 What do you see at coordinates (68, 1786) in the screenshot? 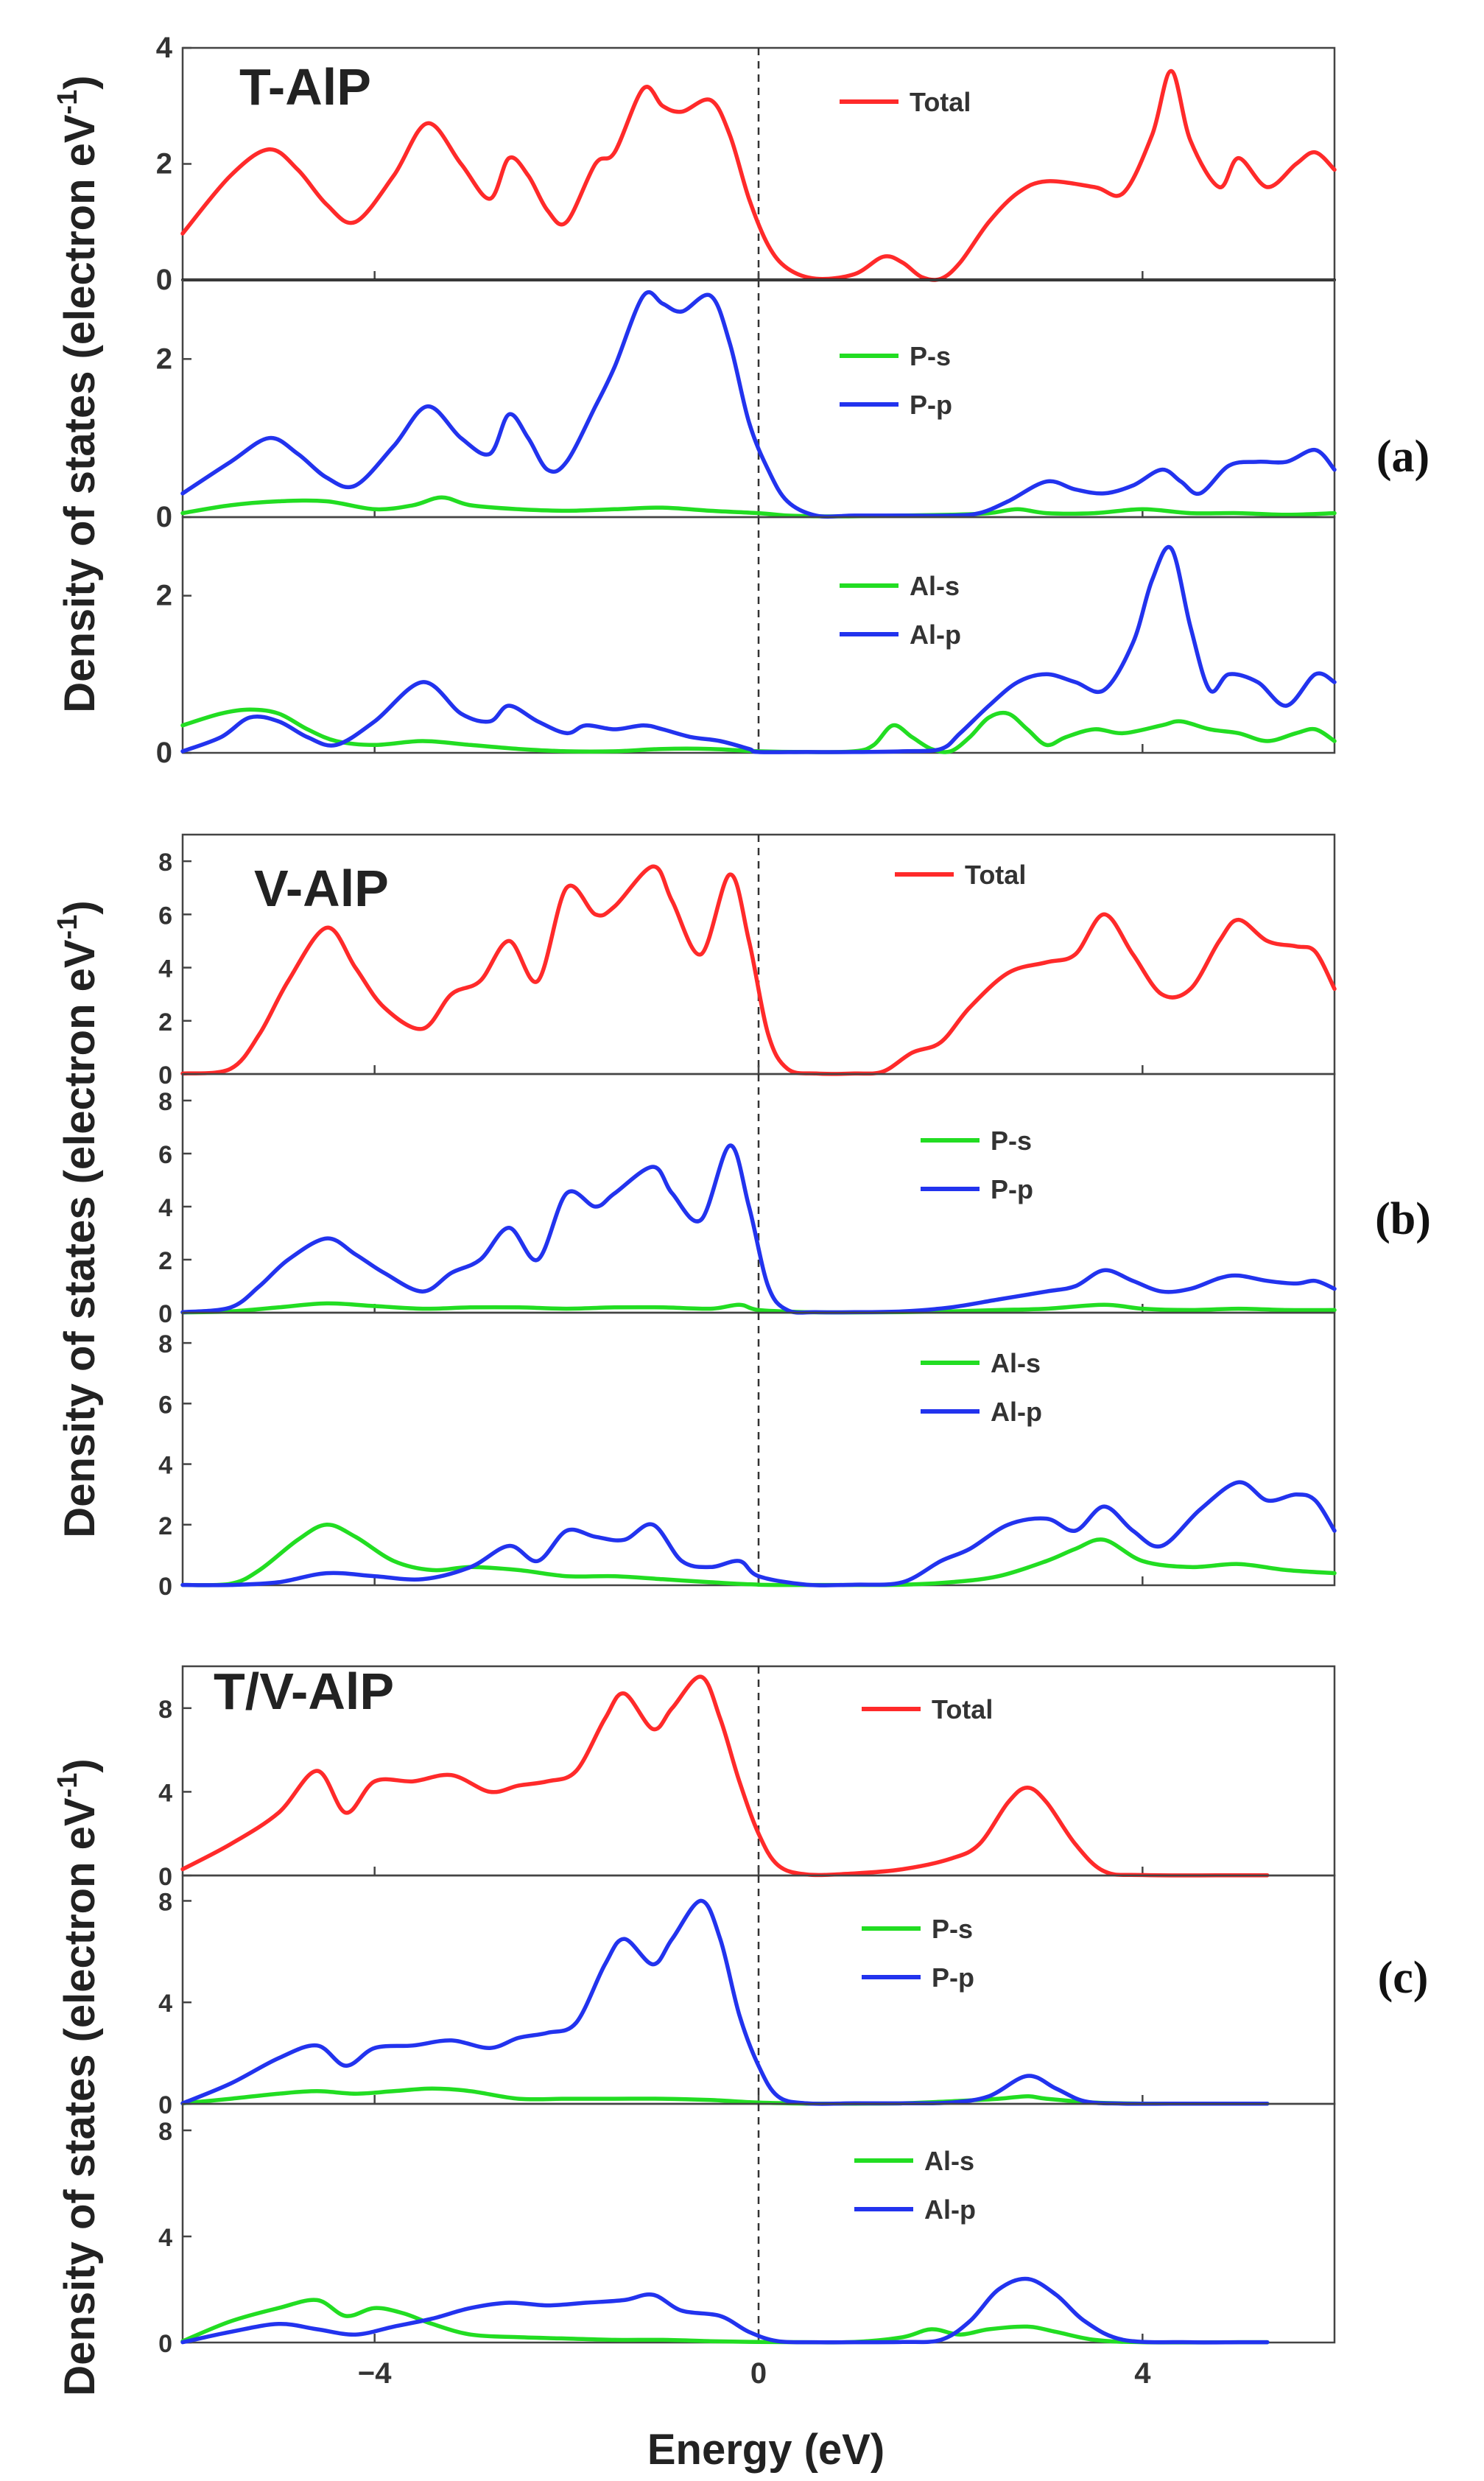
I see `y-axis-label-c-sup: -1` at bounding box center [68, 1786].